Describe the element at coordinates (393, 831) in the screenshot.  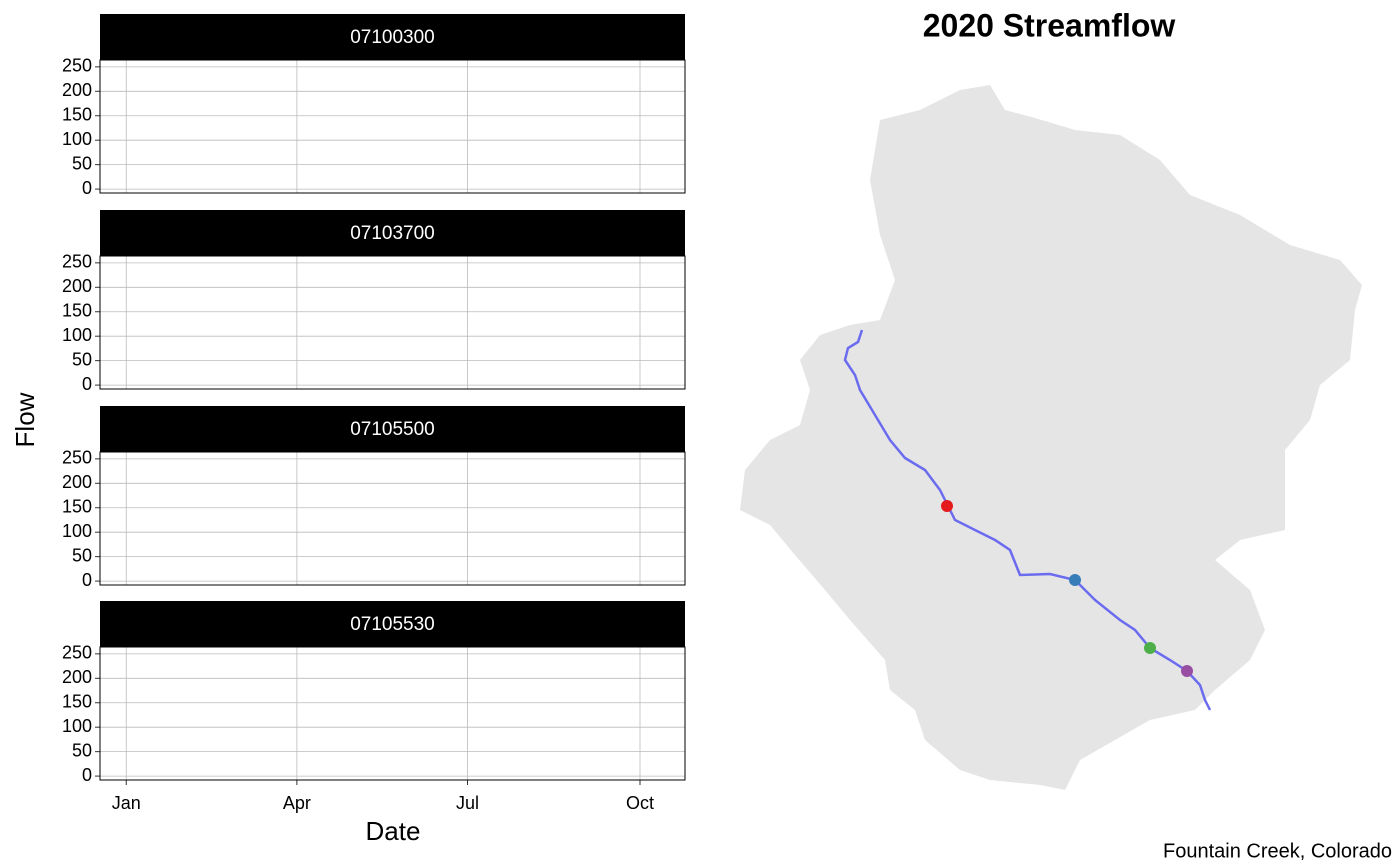
I see `x-axis-title: Date` at that location.